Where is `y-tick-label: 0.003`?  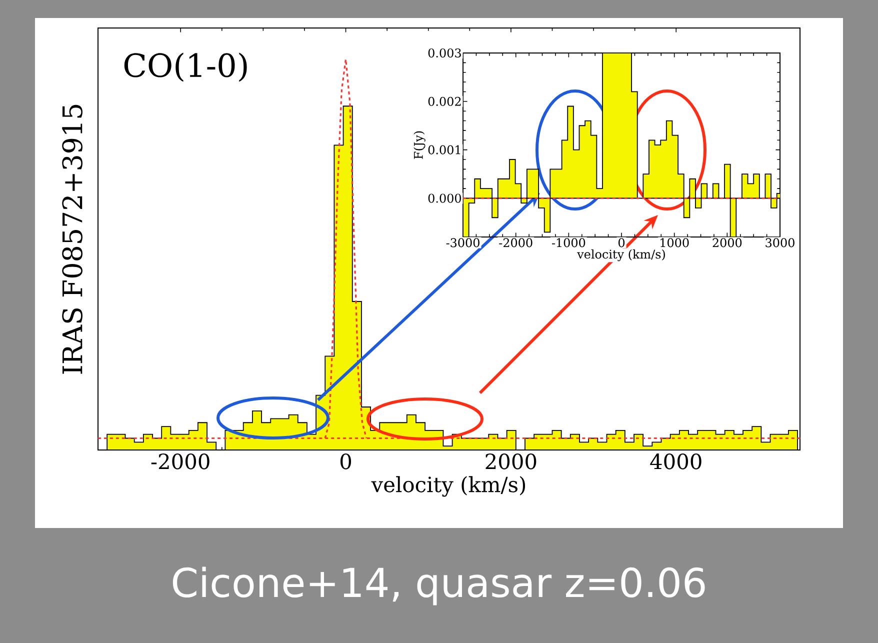 y-tick-label: 0.003 is located at coordinates (444, 53).